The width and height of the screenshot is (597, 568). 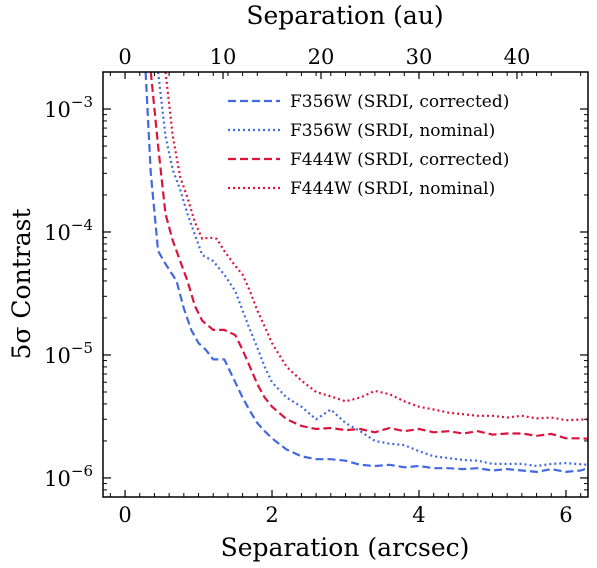 What do you see at coordinates (517, 57) in the screenshot?
I see `x2-tick-label: 40` at bounding box center [517, 57].